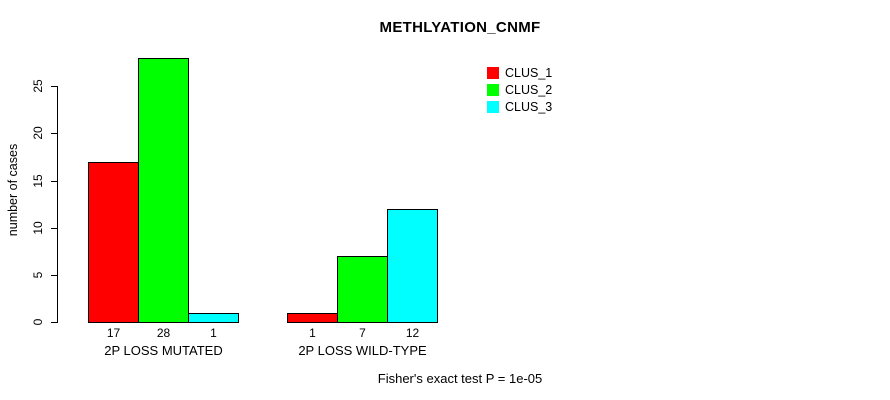 The image size is (890, 400). Describe the element at coordinates (460, 378) in the screenshot. I see `annotation-fisher-test: Fisher's exact test P = 1e-05` at that location.